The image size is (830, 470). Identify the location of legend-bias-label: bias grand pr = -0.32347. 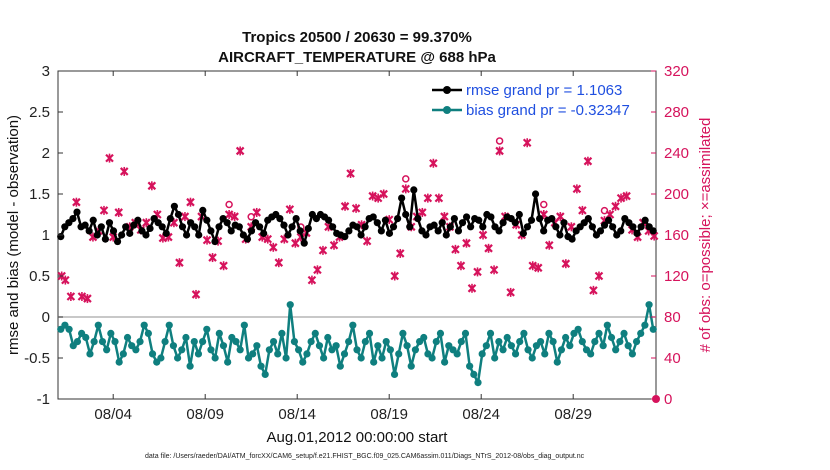
(548, 110).